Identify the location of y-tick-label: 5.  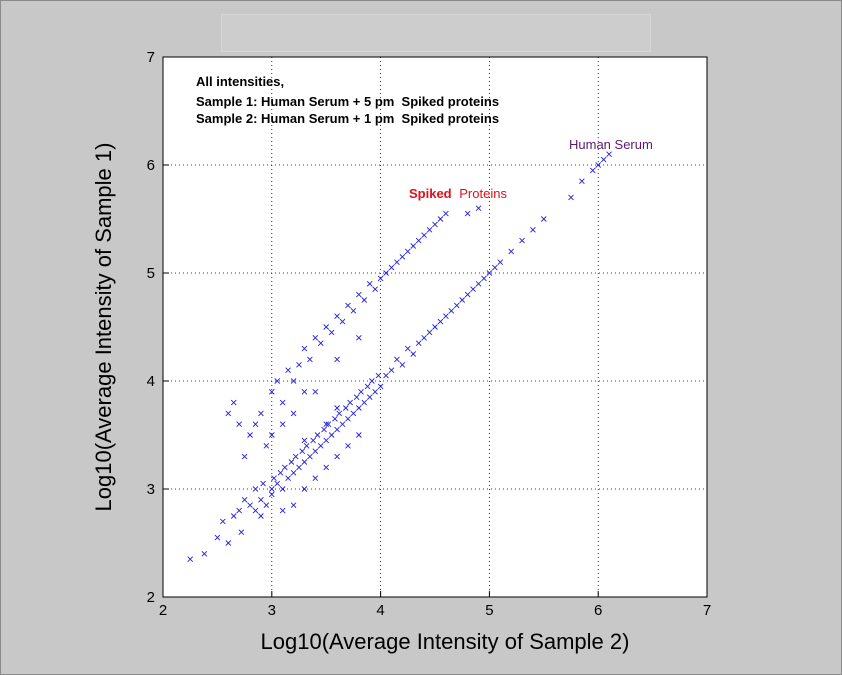
(151, 273).